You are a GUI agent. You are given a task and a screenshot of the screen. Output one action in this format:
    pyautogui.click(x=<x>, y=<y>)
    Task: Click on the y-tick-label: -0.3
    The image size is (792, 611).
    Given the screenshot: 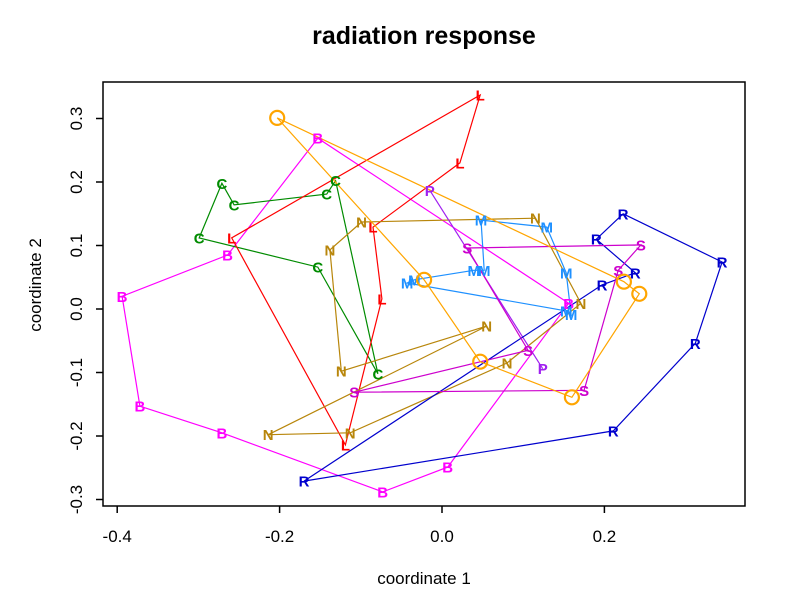 What is the action you would take?
    pyautogui.click(x=76, y=499)
    